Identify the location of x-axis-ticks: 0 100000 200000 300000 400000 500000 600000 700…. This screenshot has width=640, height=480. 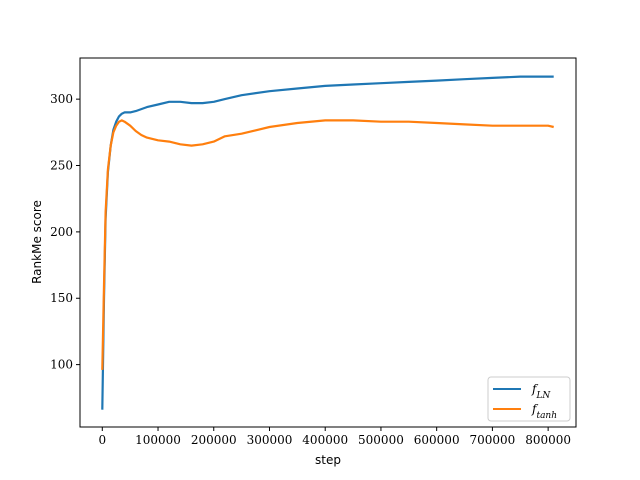
(334, 437).